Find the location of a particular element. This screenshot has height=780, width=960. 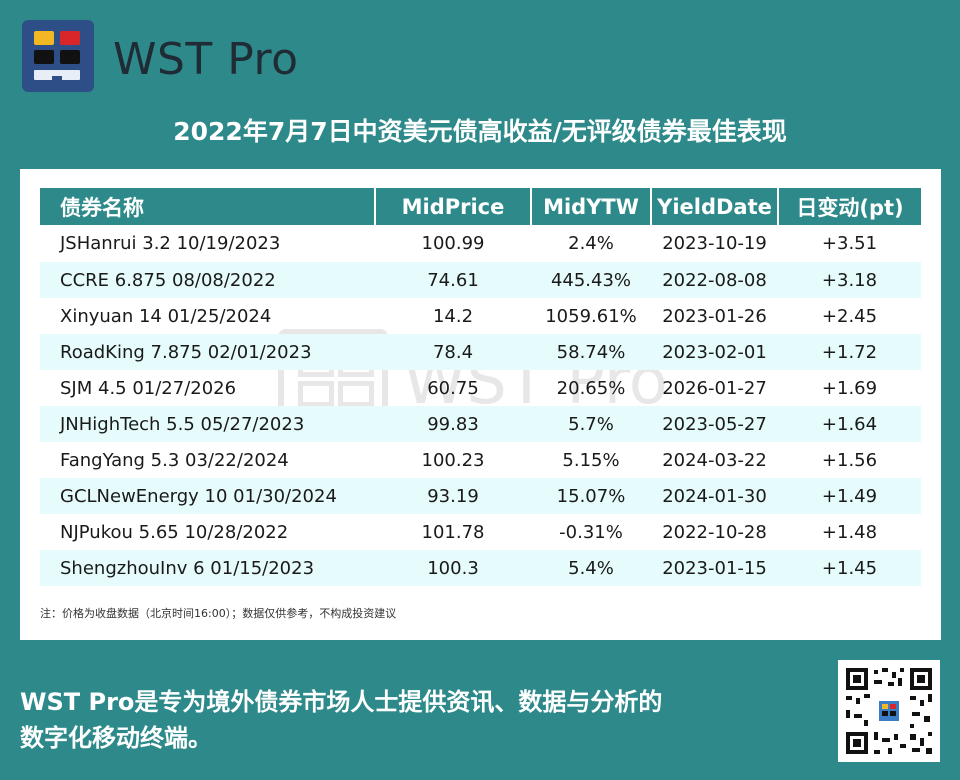

cell-midprice: 100.3 is located at coordinates (453, 568).